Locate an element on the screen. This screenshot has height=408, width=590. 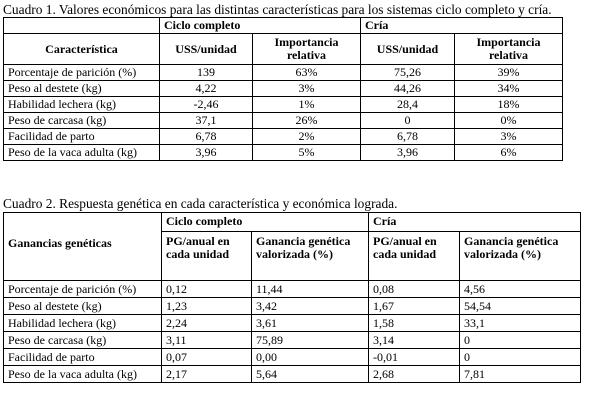
row-header-ganancias: Ganancias genéticas is located at coordinates (82, 246).